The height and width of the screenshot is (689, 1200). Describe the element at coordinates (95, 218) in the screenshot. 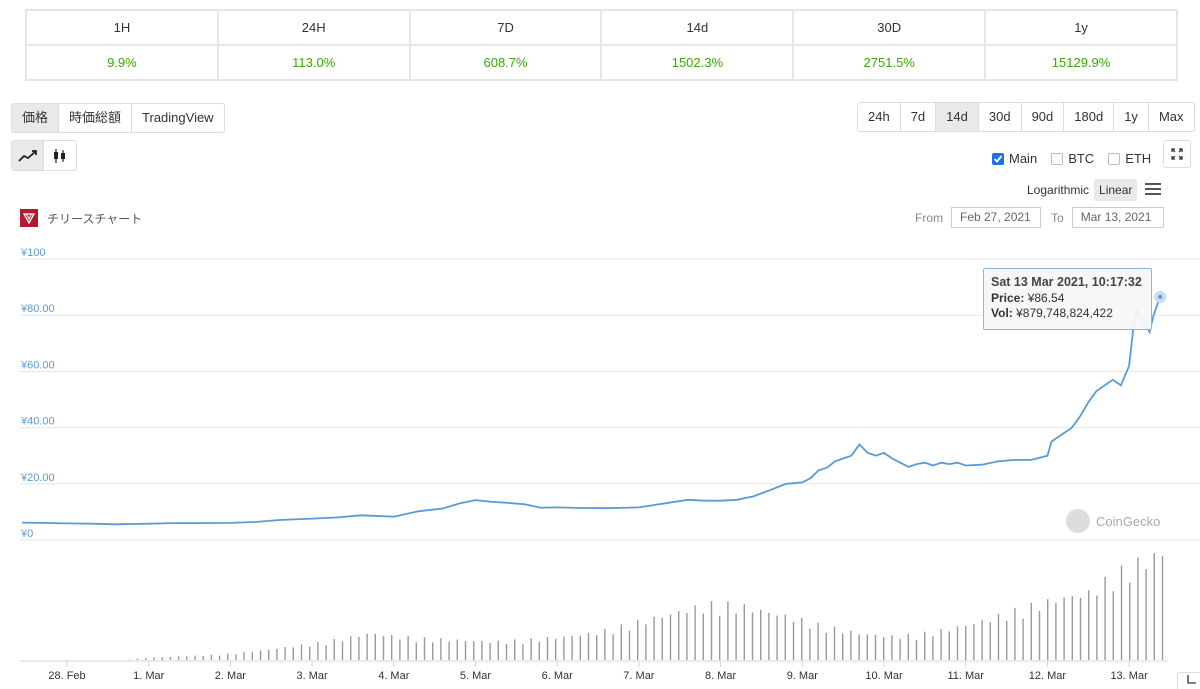

I see `chart-title-text: チリースチャート` at that location.